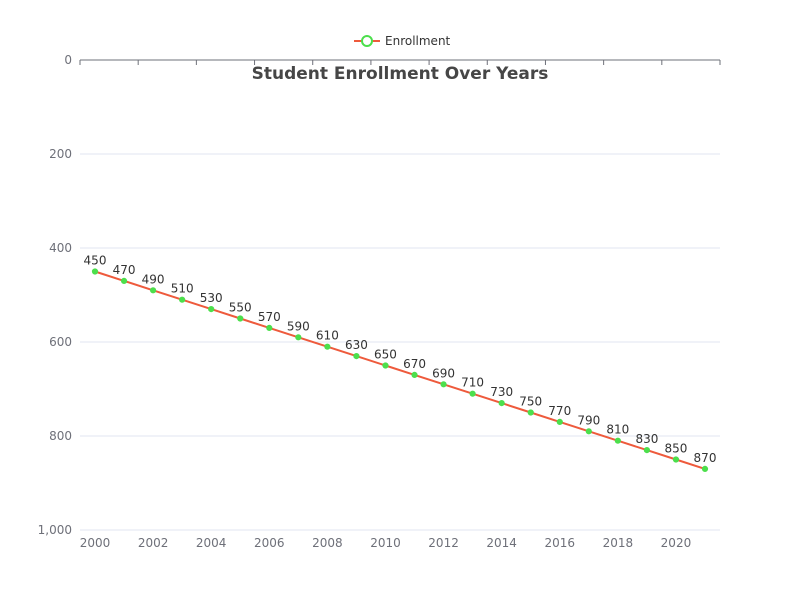  Describe the element at coordinates (327, 336) in the screenshot. I see `data-label: 610` at that location.